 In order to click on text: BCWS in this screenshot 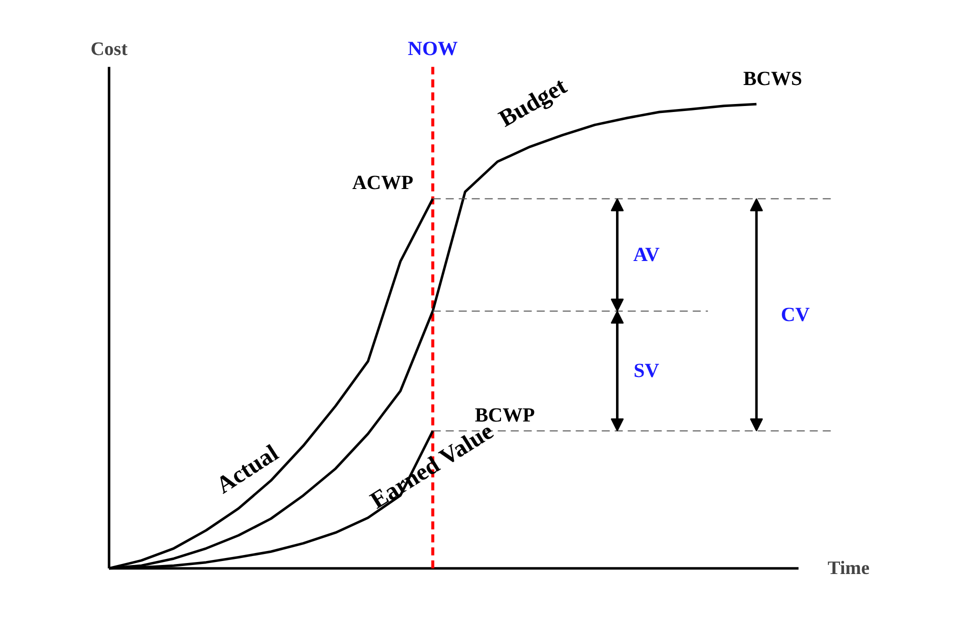, I will do `click(772, 79)`.